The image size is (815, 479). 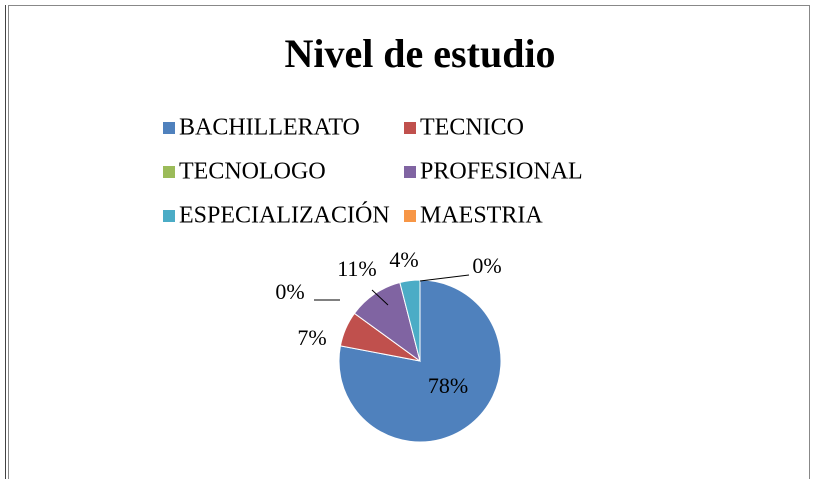 What do you see at coordinates (419, 53) in the screenshot?
I see `chart-title: Nivel de estudio` at bounding box center [419, 53].